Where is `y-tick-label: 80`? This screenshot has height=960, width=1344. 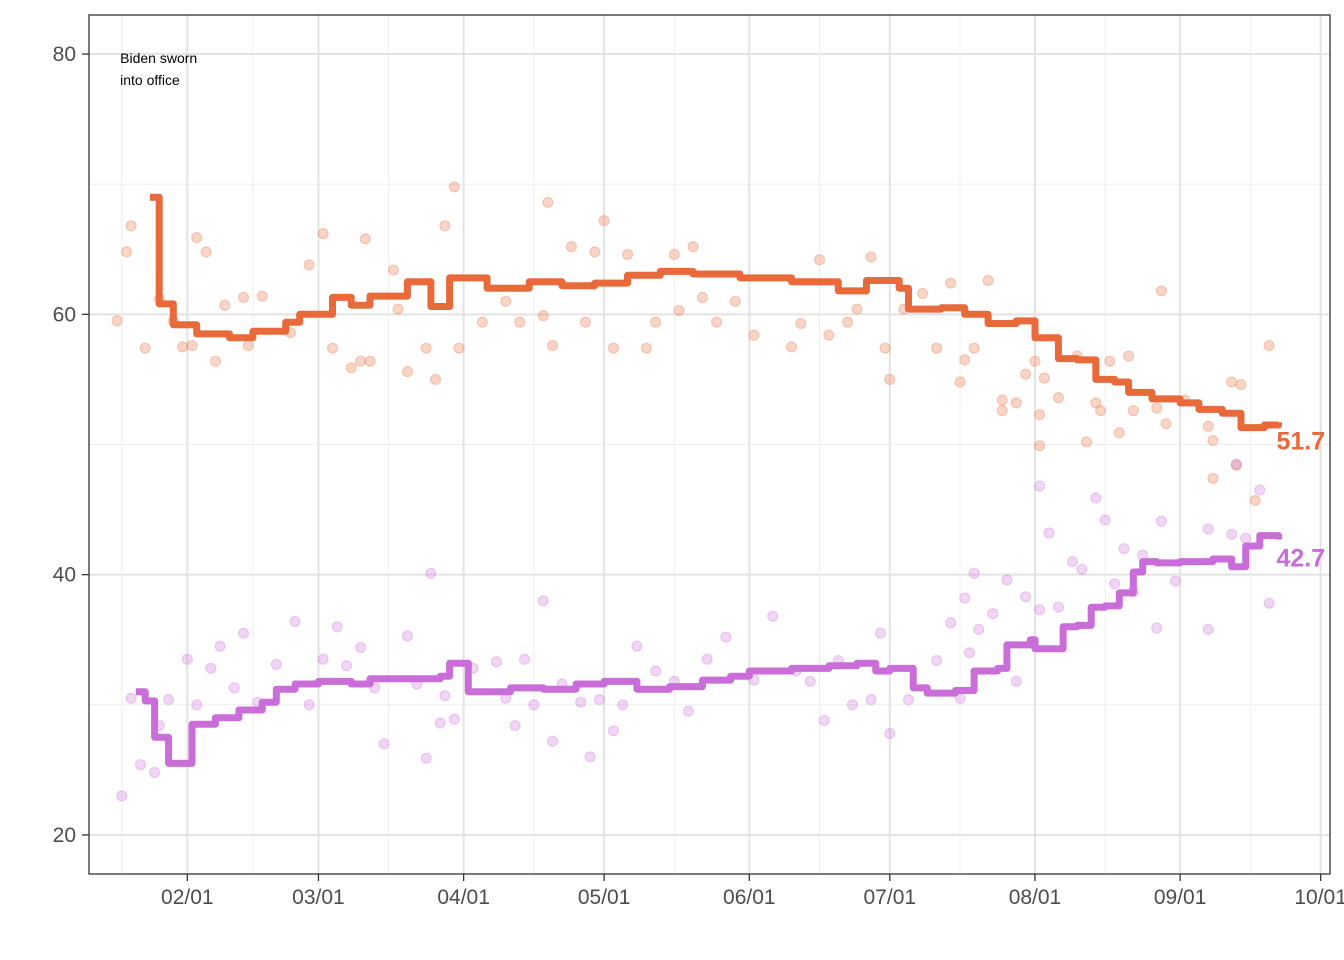
y-tick-label: 80 is located at coordinates (64, 54).